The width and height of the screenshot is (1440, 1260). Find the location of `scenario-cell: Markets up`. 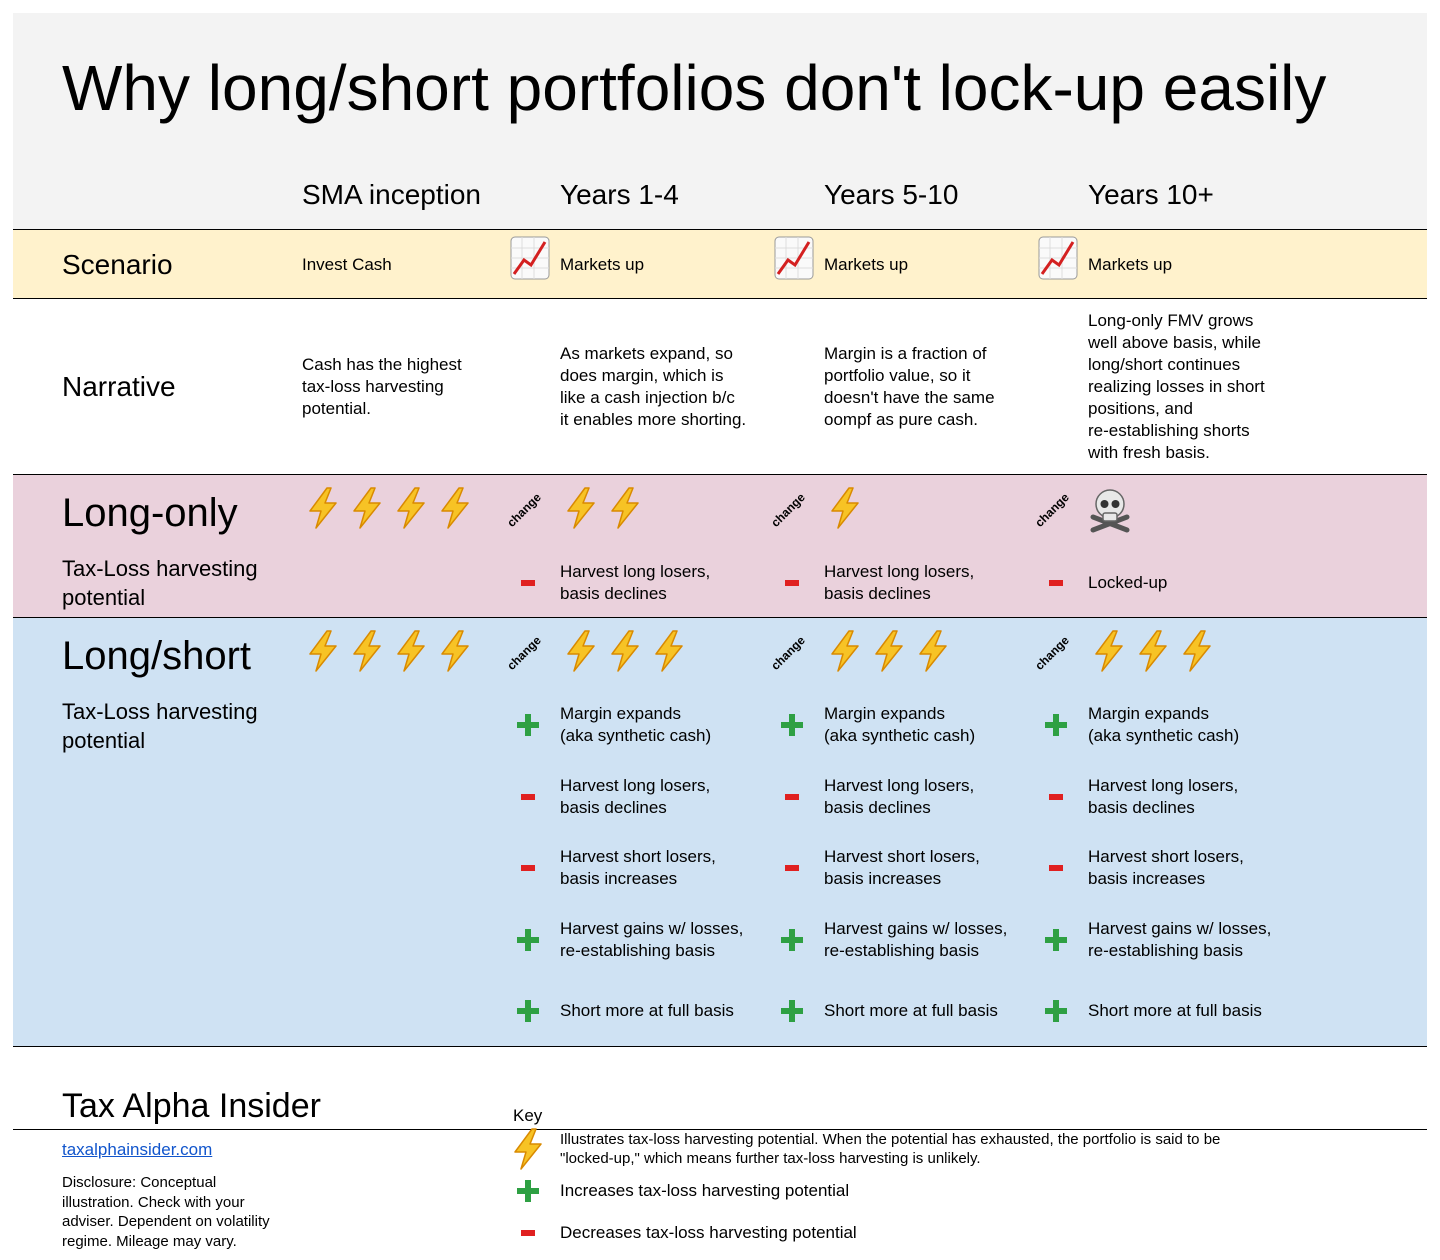

scenario-cell: Markets up is located at coordinates (866, 264).